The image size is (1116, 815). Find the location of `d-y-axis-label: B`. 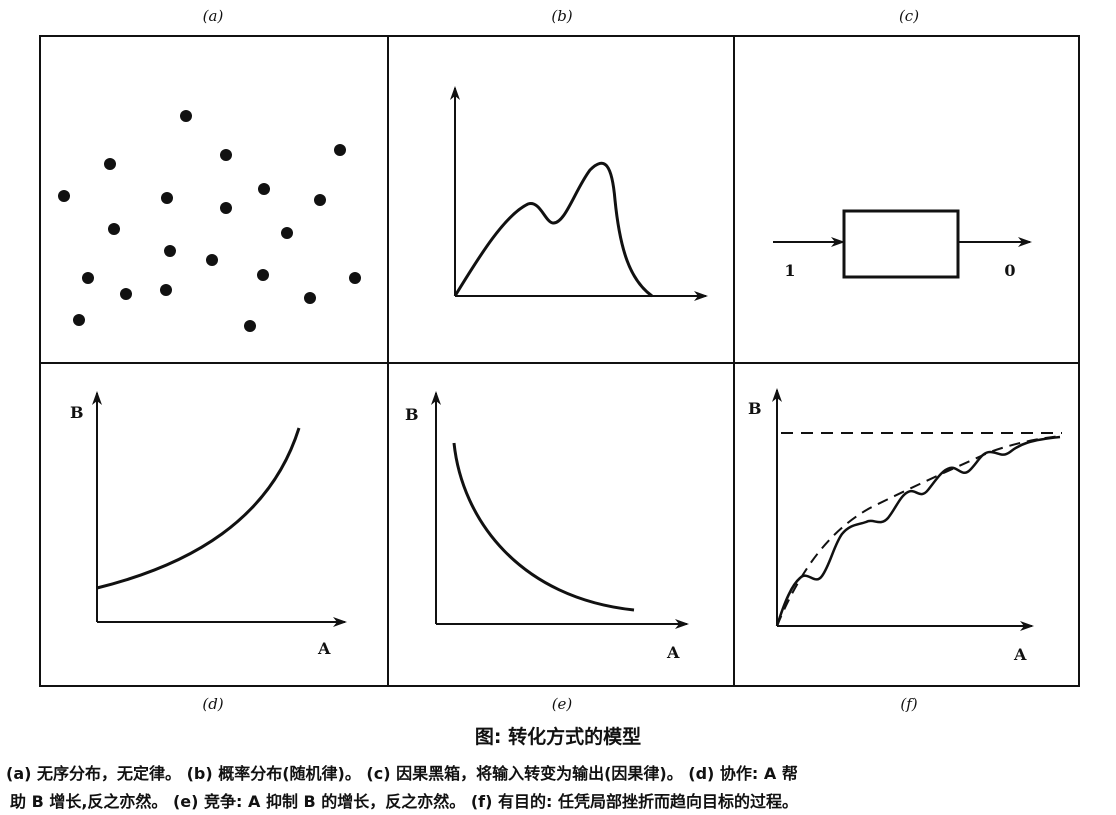

d-y-axis-label: B is located at coordinates (77, 412).